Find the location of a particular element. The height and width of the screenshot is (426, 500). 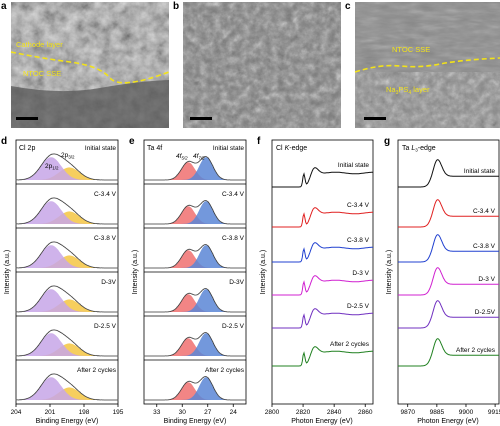

panel-letter-f: f is located at coordinates (259, 141).